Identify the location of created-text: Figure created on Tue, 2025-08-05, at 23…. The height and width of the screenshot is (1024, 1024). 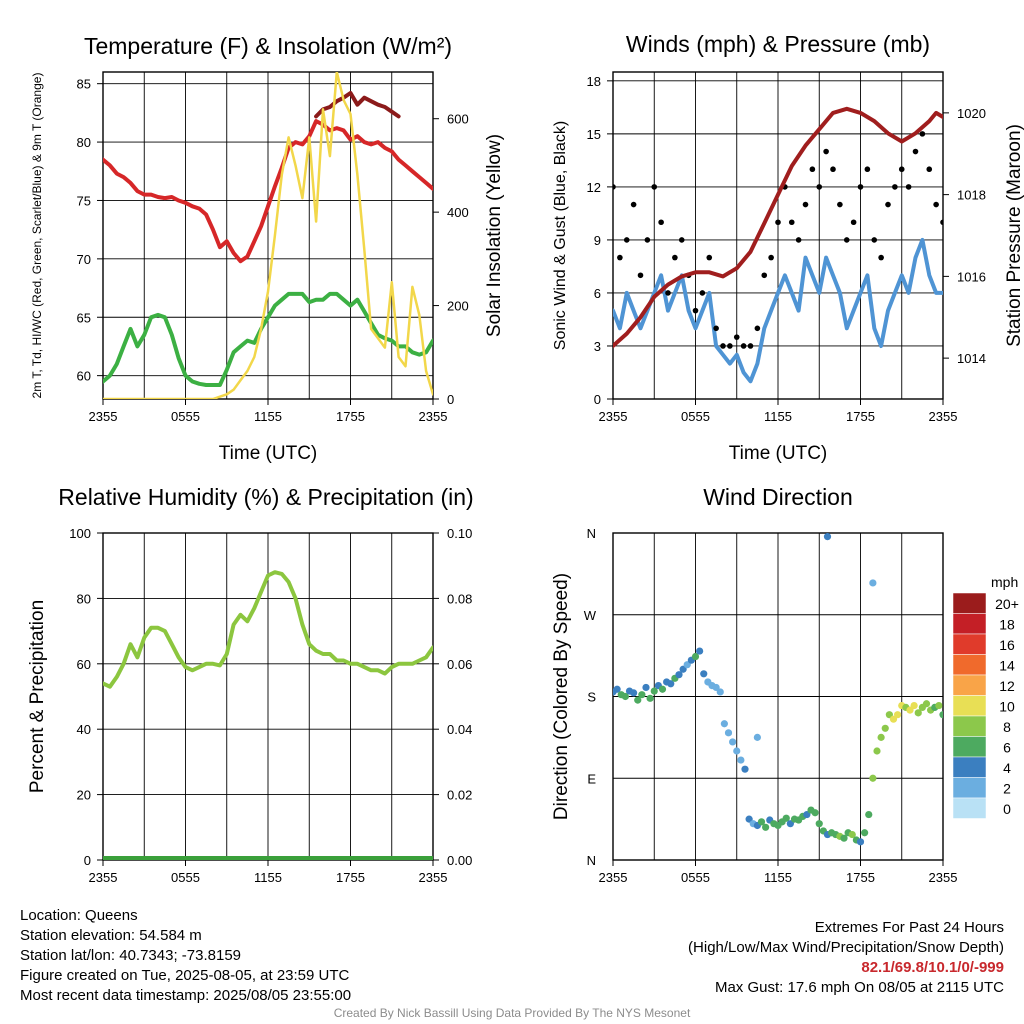
(185, 975).